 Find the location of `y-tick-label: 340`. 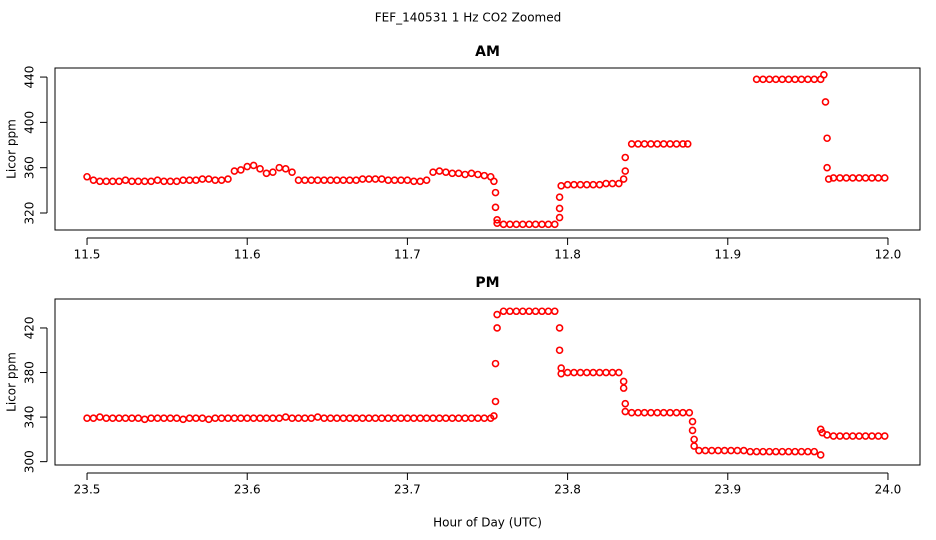

y-tick-label: 340 is located at coordinates (30, 417).